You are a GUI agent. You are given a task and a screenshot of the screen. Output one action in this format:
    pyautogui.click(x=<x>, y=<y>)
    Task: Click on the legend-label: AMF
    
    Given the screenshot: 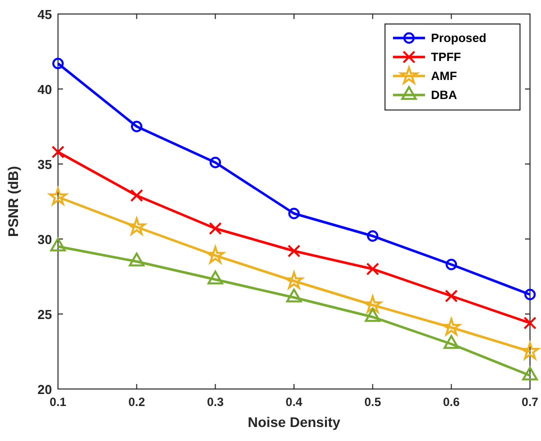 What is the action you would take?
    pyautogui.click(x=444, y=76)
    